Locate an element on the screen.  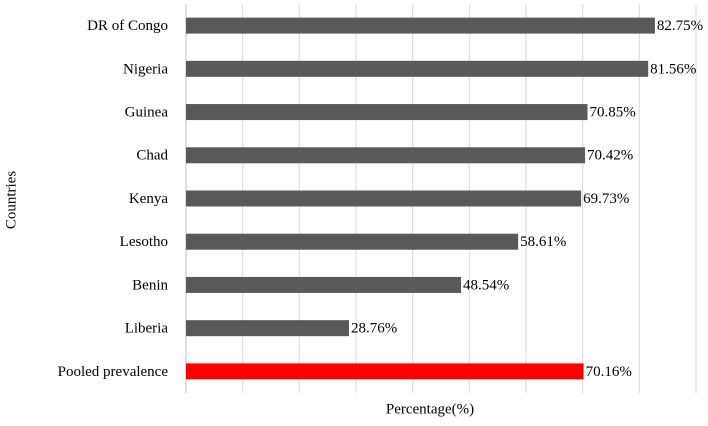
data-label: 70.85% is located at coordinates (612, 112).